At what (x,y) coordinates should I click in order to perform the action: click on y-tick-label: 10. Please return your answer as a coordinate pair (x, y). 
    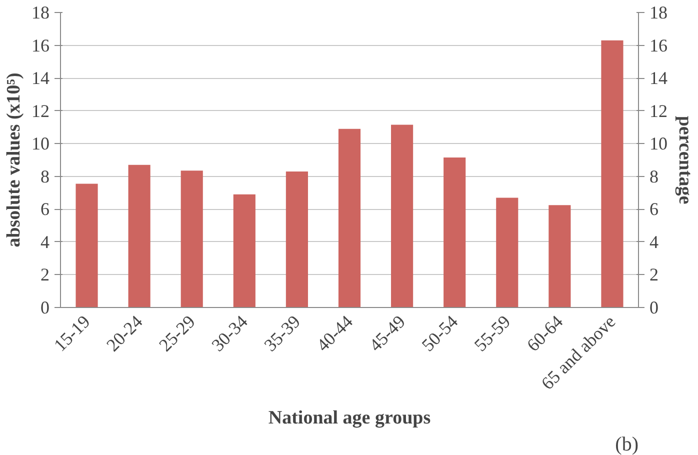
    Looking at the image, I should click on (41, 144).